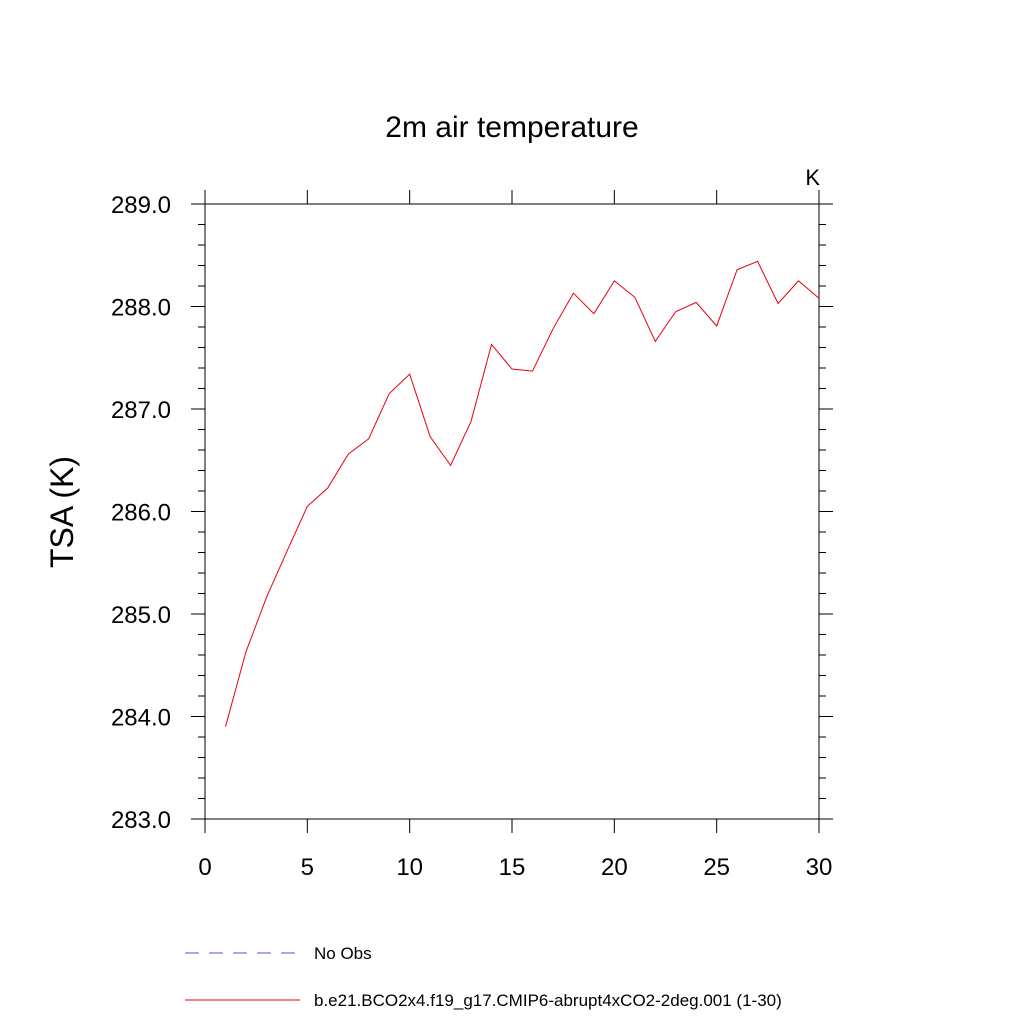 The image size is (1024, 1024). Describe the element at coordinates (409, 867) in the screenshot. I see `x-tick-label: 10` at that location.